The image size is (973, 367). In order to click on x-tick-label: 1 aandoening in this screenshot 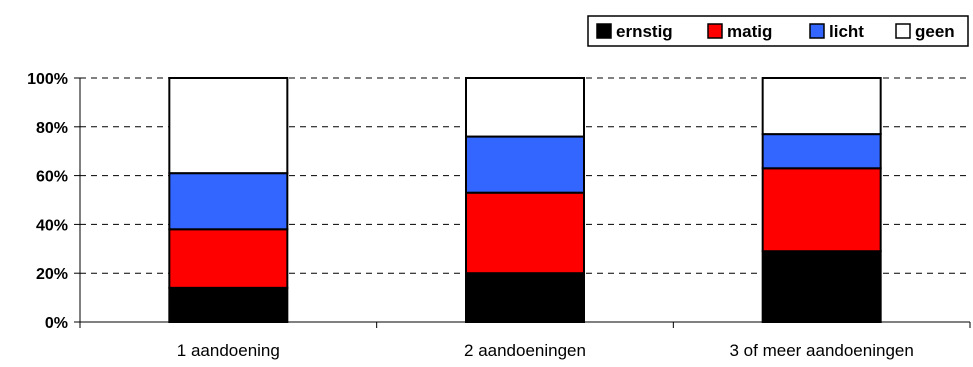, I will do `click(228, 350)`.